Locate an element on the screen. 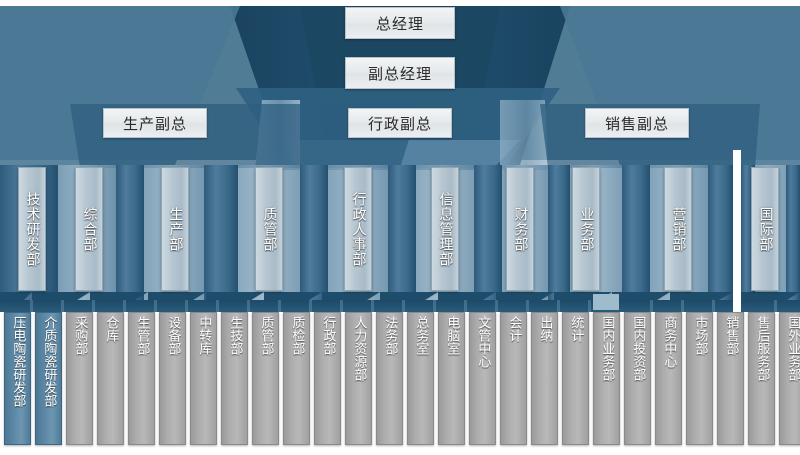 Image resolution: width=800 pixels, height=455 pixels. department-box-1: 技术研发部 is located at coordinates (32, 229).